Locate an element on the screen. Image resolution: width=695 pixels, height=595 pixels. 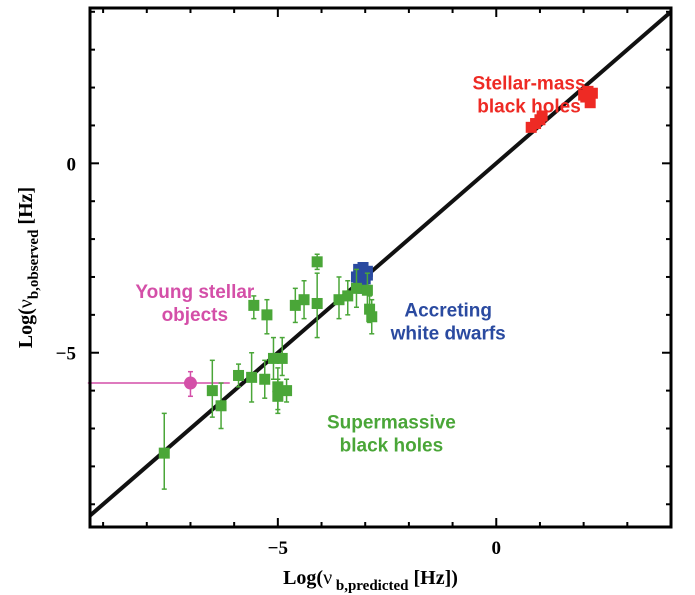
y-axis-title-symbol: ν is located at coordinates (26, 303).